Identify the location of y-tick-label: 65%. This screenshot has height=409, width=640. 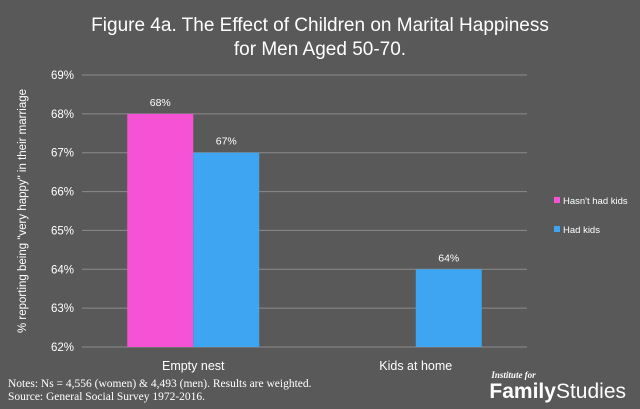
(62, 231).